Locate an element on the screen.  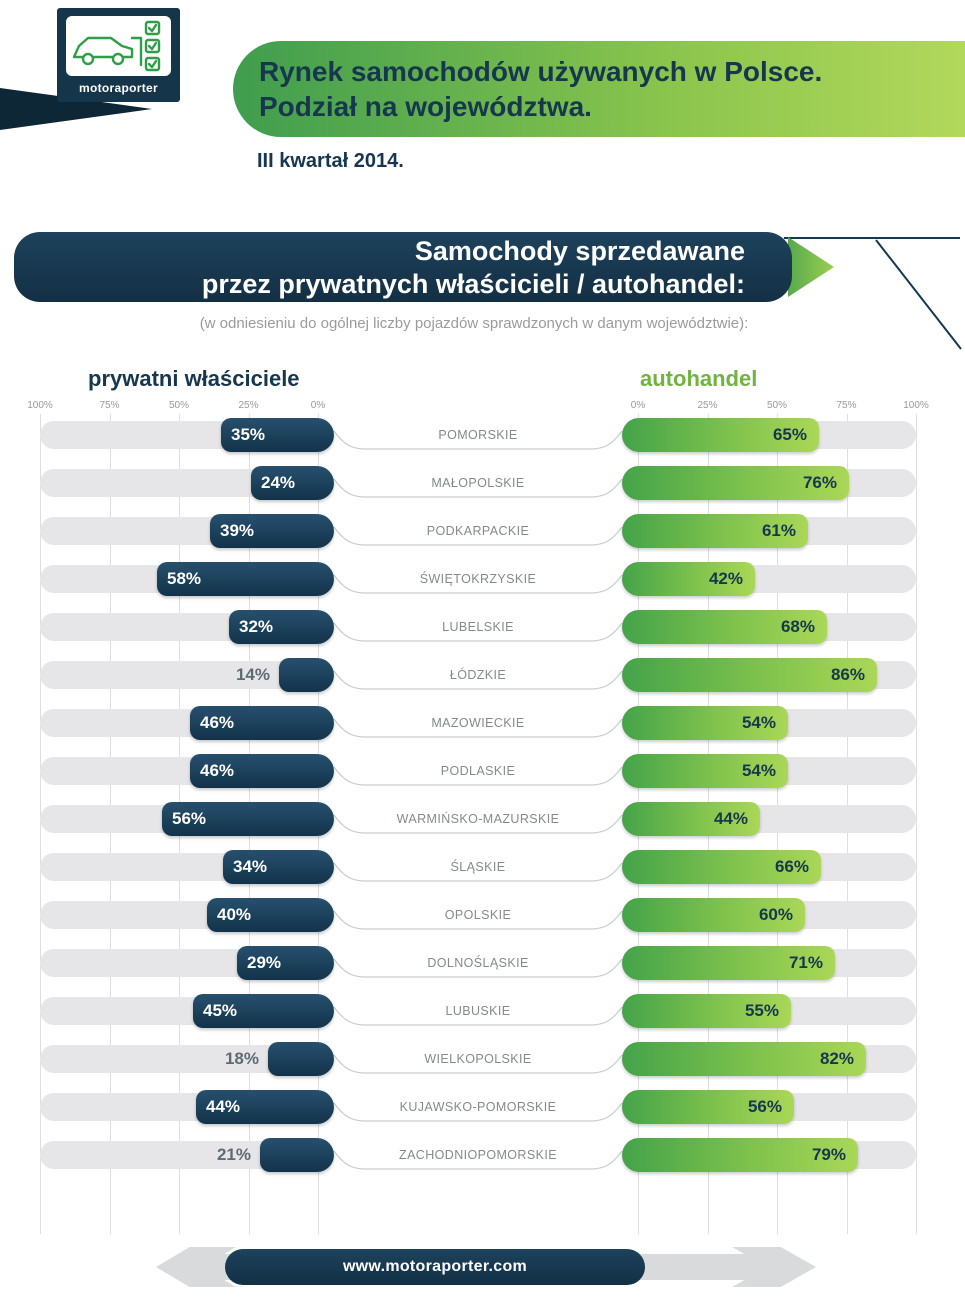
private-owners-bar: 39% is located at coordinates (272, 531).